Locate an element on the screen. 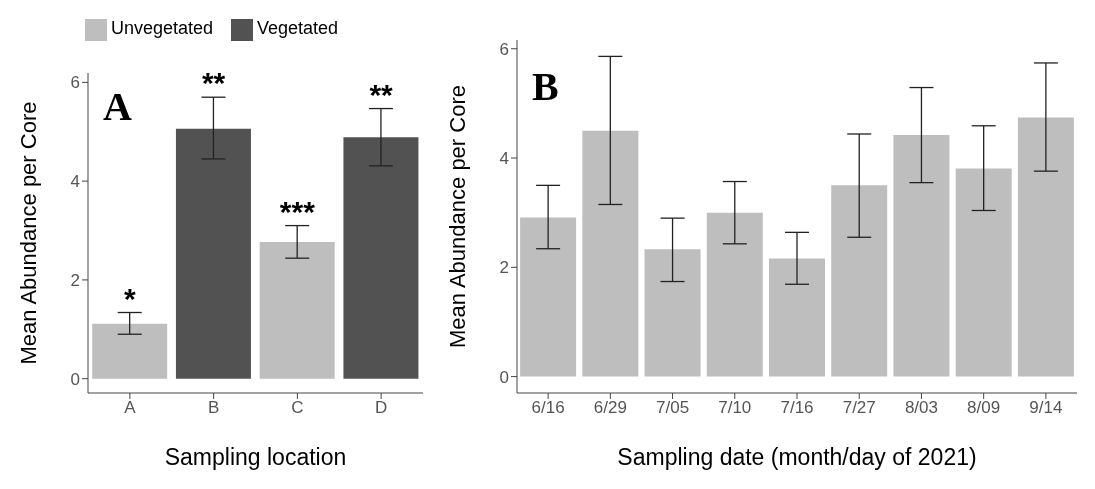 This screenshot has width=1095, height=489. x-tick-label: B is located at coordinates (213, 408).